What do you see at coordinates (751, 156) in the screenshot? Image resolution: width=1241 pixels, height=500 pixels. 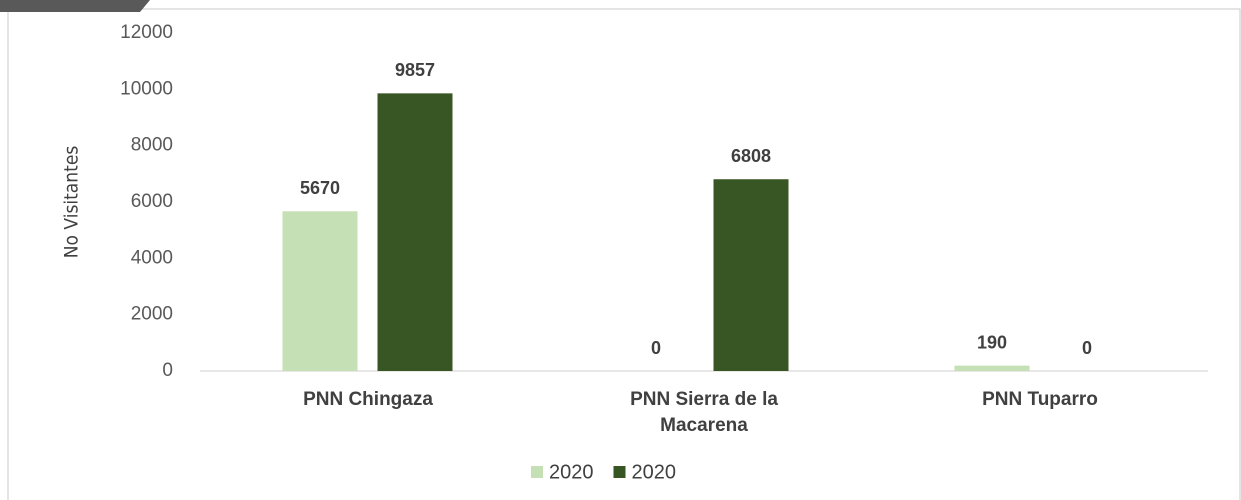 I see `data-label: 6808` at bounding box center [751, 156].